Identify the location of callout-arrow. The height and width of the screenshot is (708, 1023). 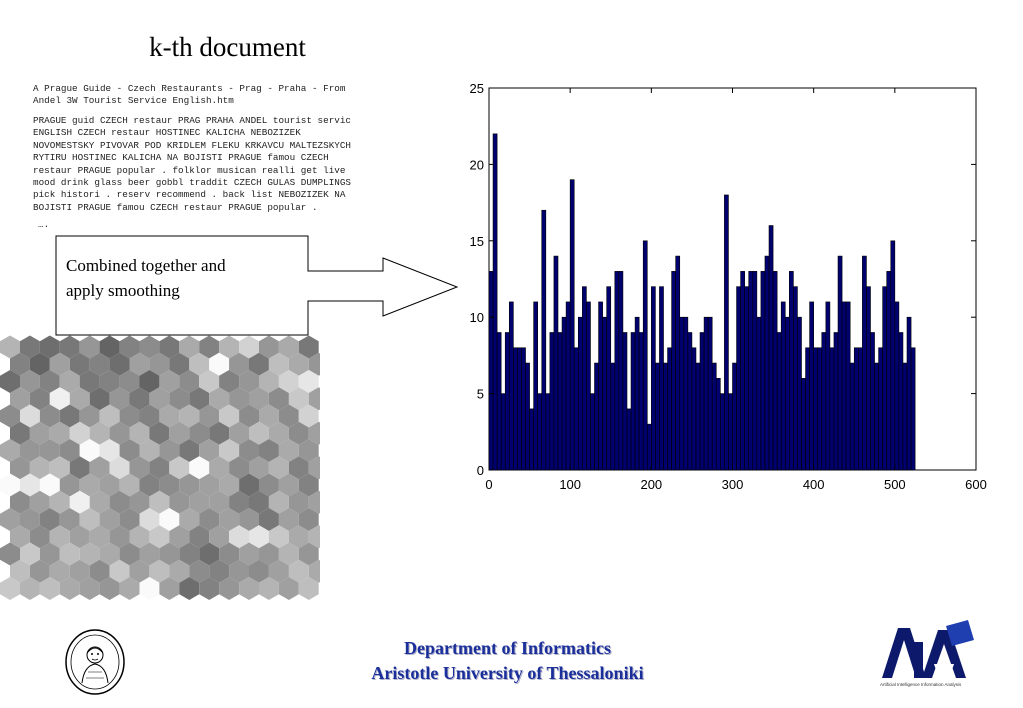
(257, 285).